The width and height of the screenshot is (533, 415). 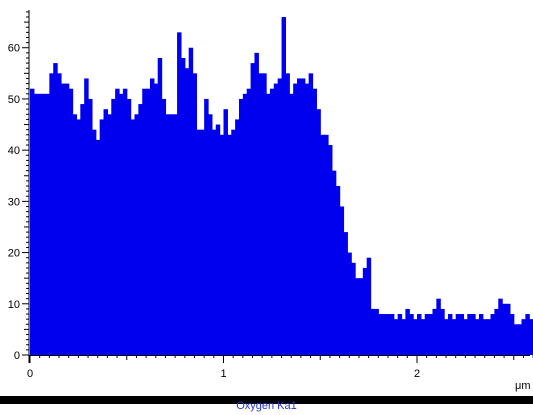 What do you see at coordinates (14, 305) in the screenshot?
I see `y-tick-label: 10` at bounding box center [14, 305].